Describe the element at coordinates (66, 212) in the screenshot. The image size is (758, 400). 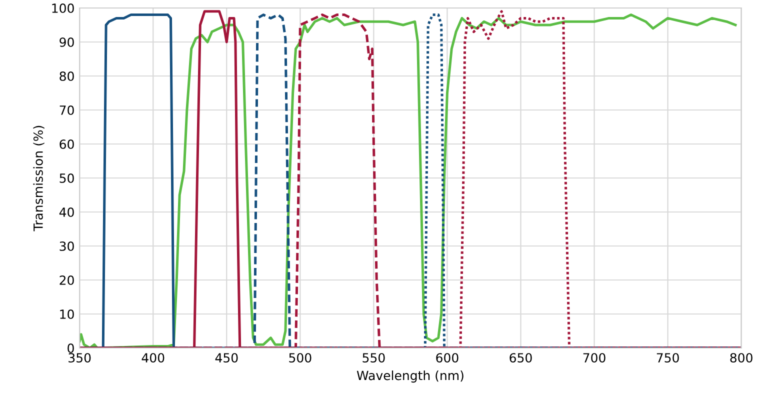
I see `y-tick-label: 40` at that location.